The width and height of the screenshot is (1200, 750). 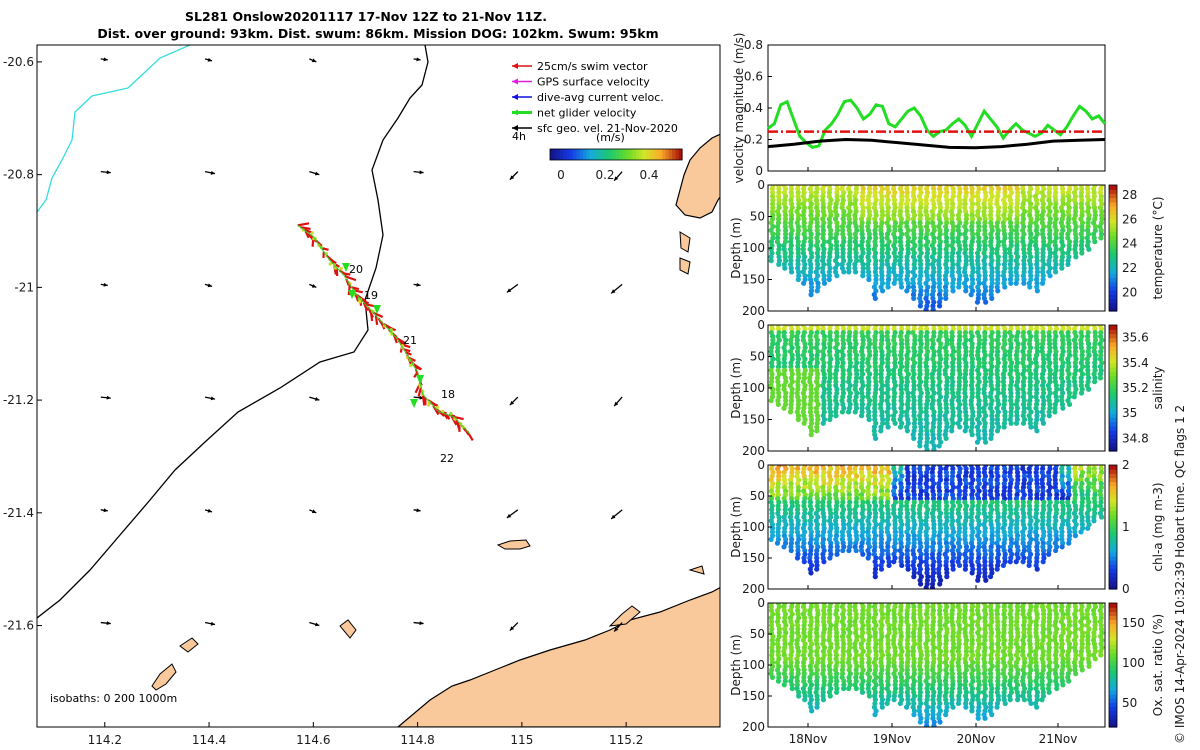 I want to click on net-velocity-arrow, so click(x=414, y=403).